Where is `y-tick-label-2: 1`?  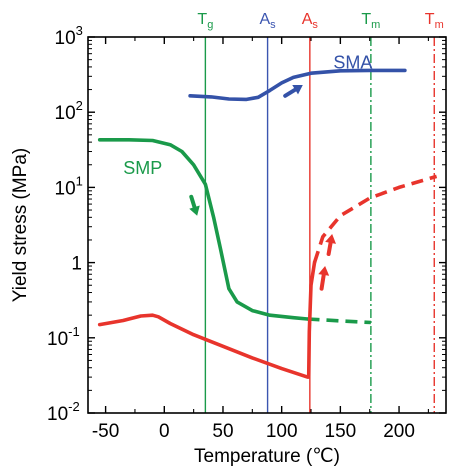 y-tick-label-2: 1 is located at coordinates (76, 264).